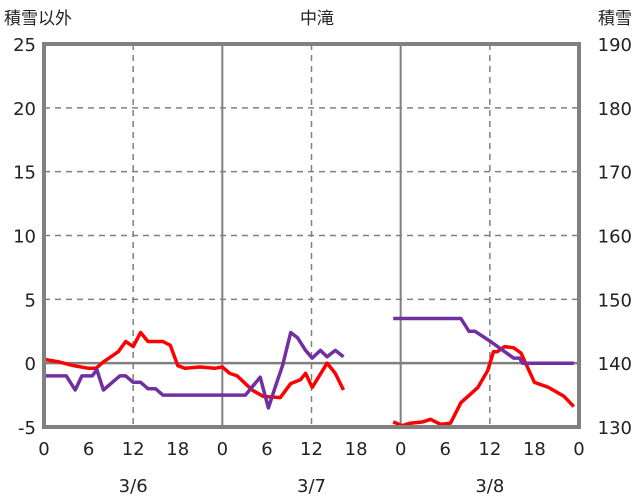  Describe the element at coordinates (38, 19) in the screenshot. I see `left-axis-label: 積雪以外` at that location.